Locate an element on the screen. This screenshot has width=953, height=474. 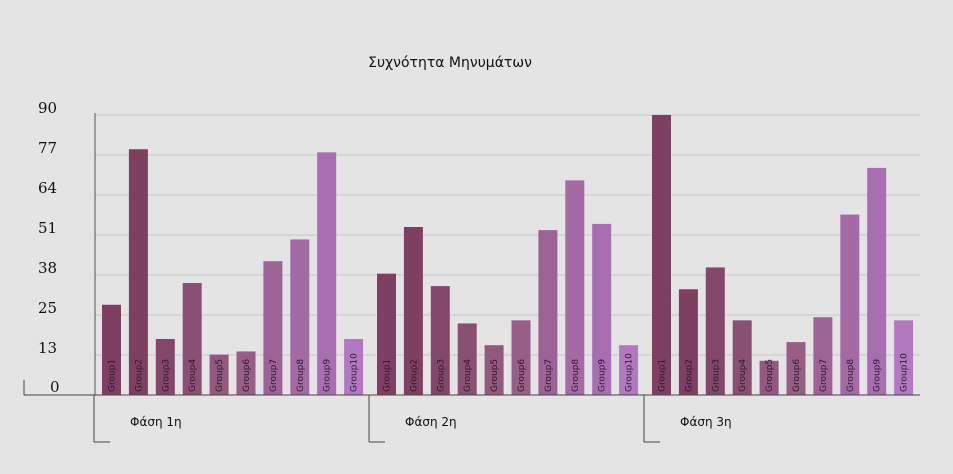
group-label: Φάση 2η is located at coordinates (431, 422).